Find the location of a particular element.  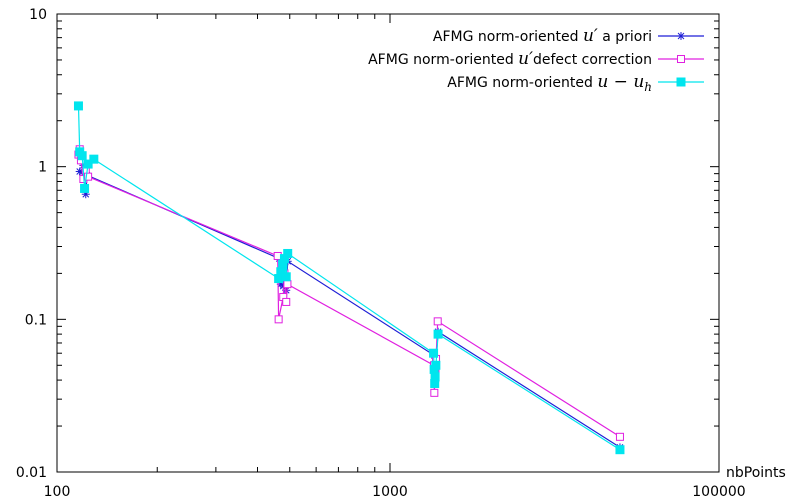

y-tick-label: 1 is located at coordinates (42, 168).